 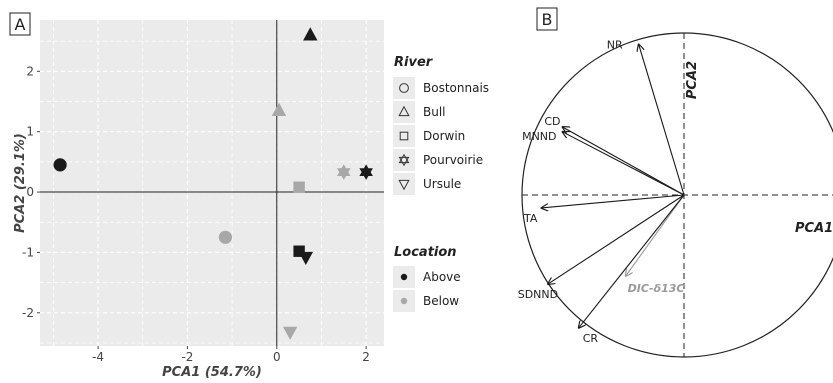 I want to click on vector-label: TA, so click(x=530, y=218).